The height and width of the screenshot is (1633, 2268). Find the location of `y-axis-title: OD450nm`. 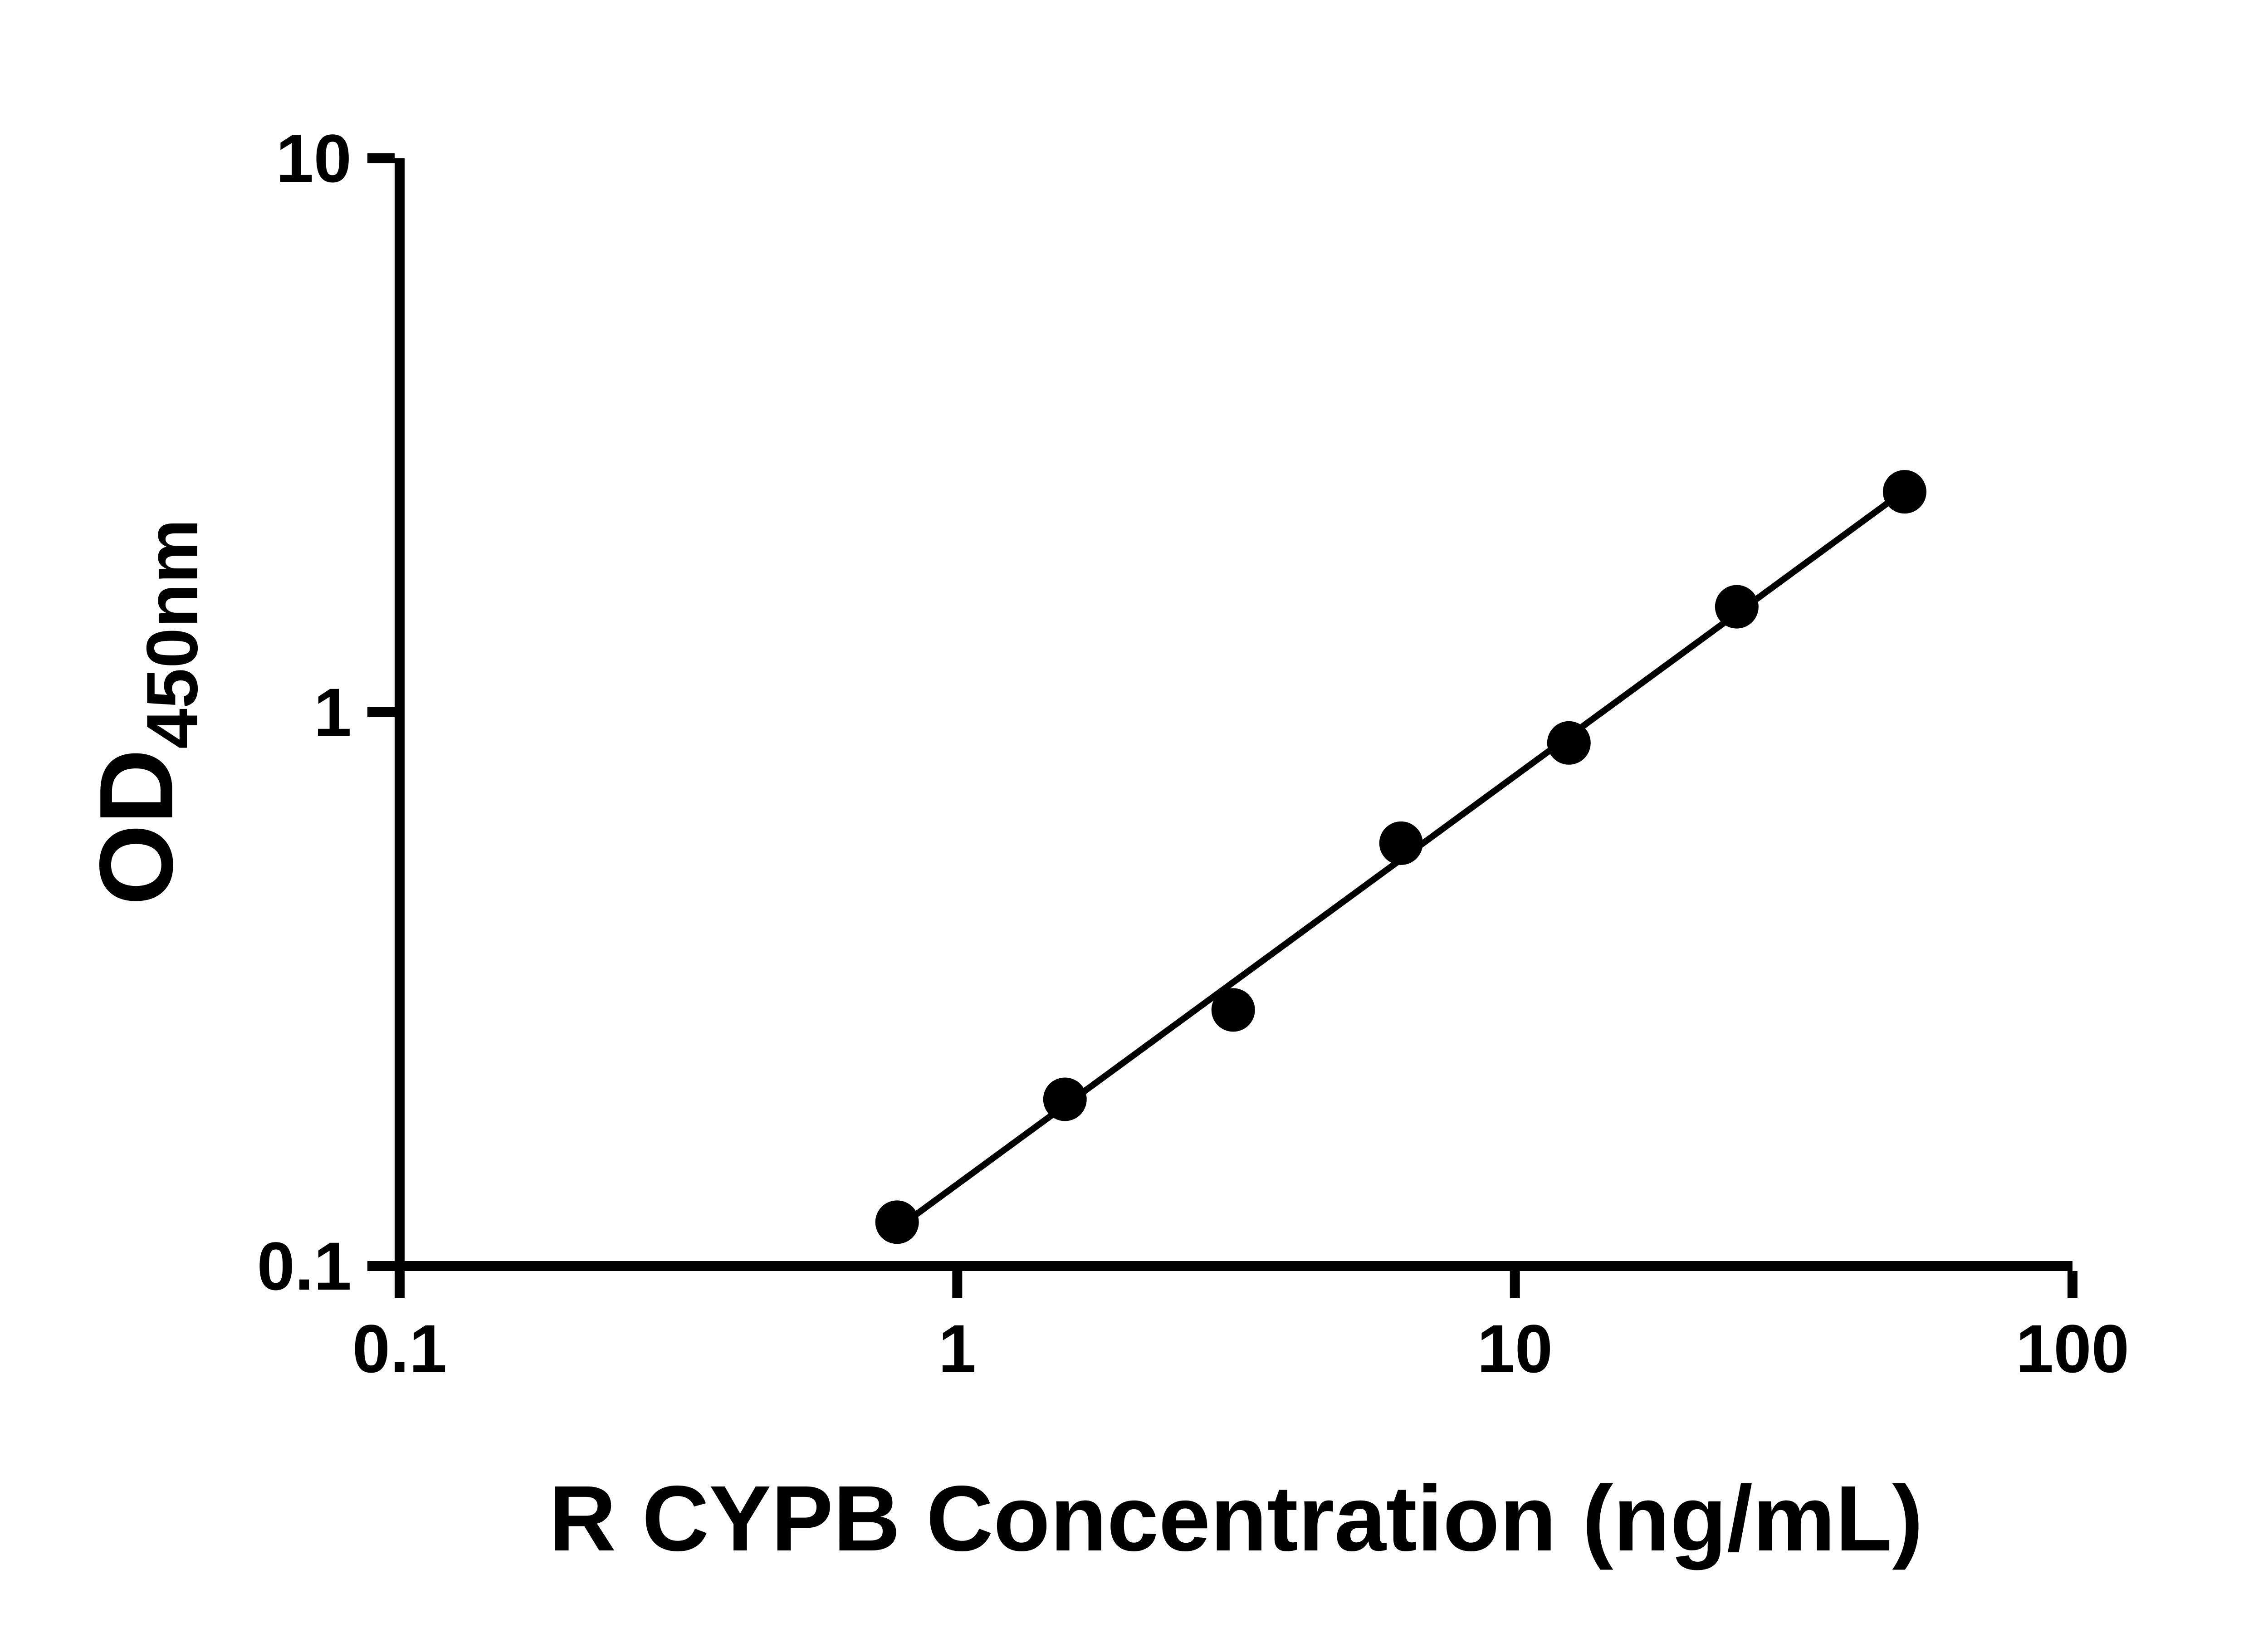

y-axis-title: OD450nm is located at coordinates (144, 712).